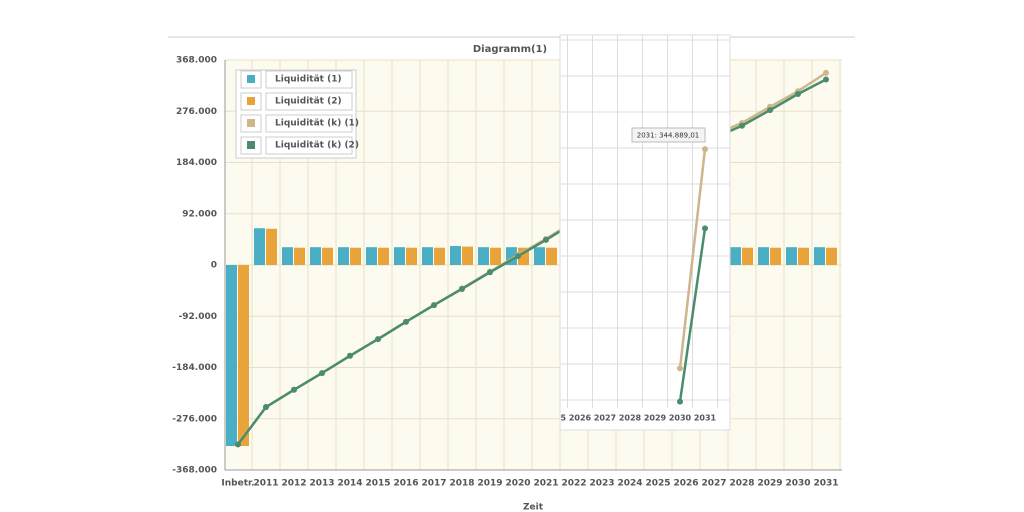 The width and height of the screenshot is (1024, 512). What do you see at coordinates (545, 484) in the screenshot?
I see `x-tick-label: 2021` at bounding box center [545, 484].